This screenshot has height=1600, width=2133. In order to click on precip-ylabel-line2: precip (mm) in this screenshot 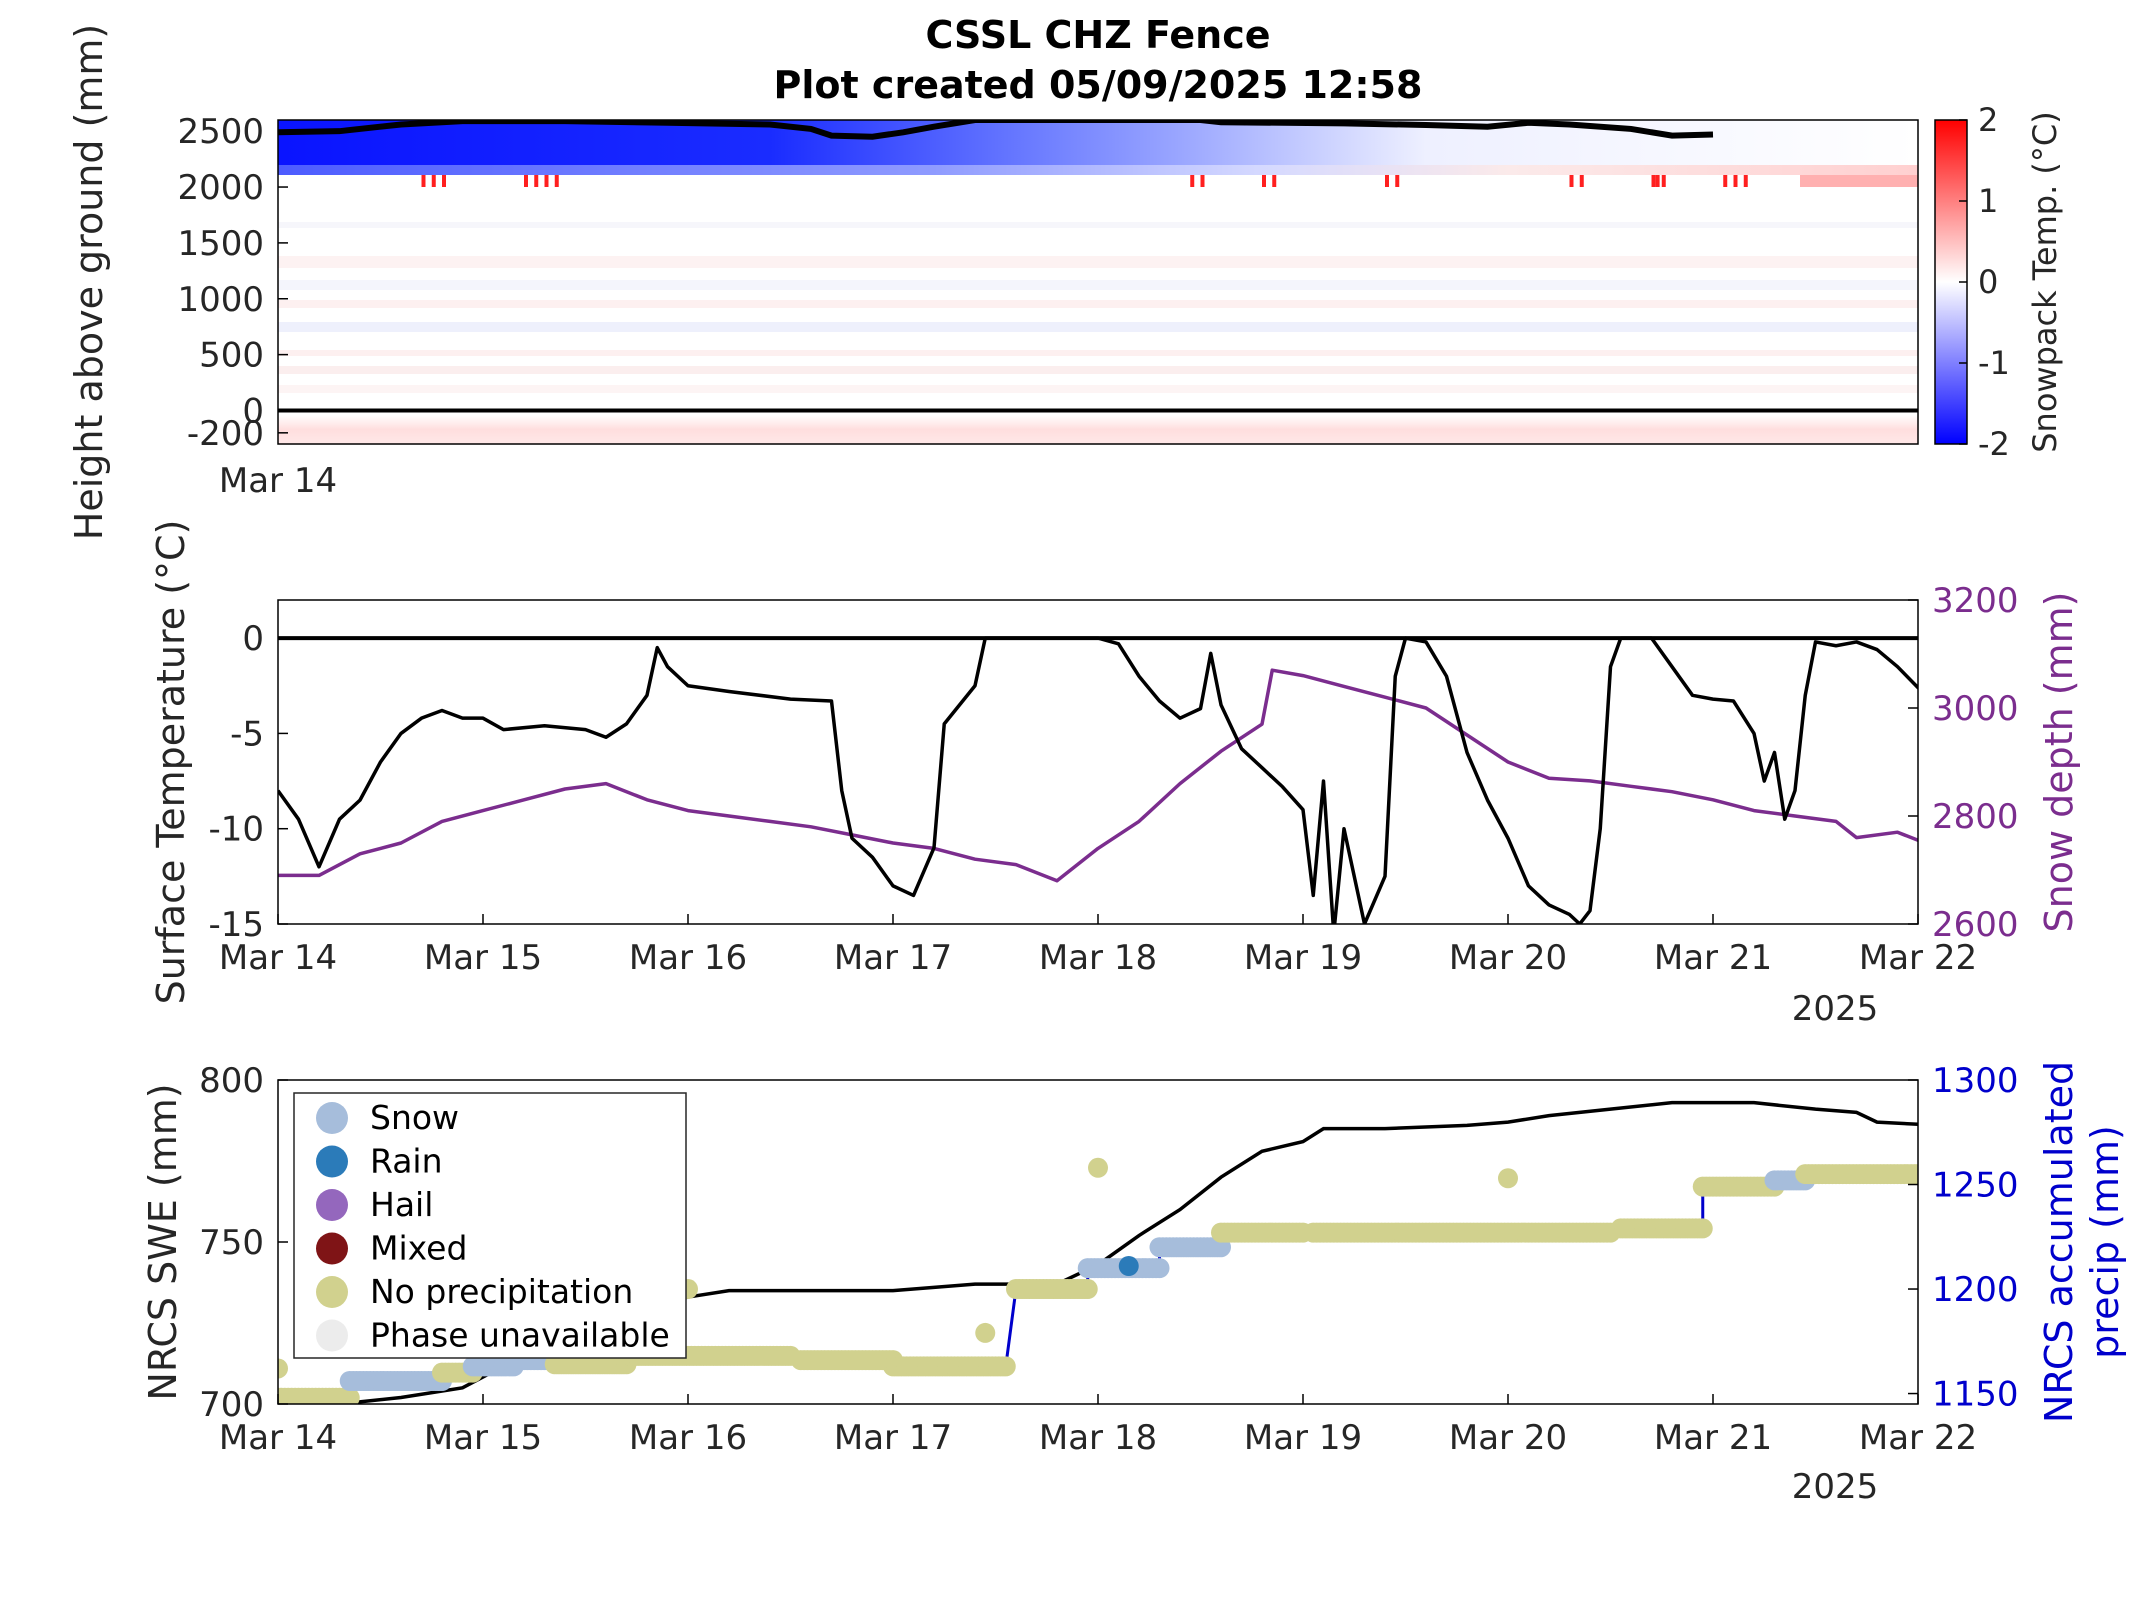, I will do `click(2105, 1242)`.